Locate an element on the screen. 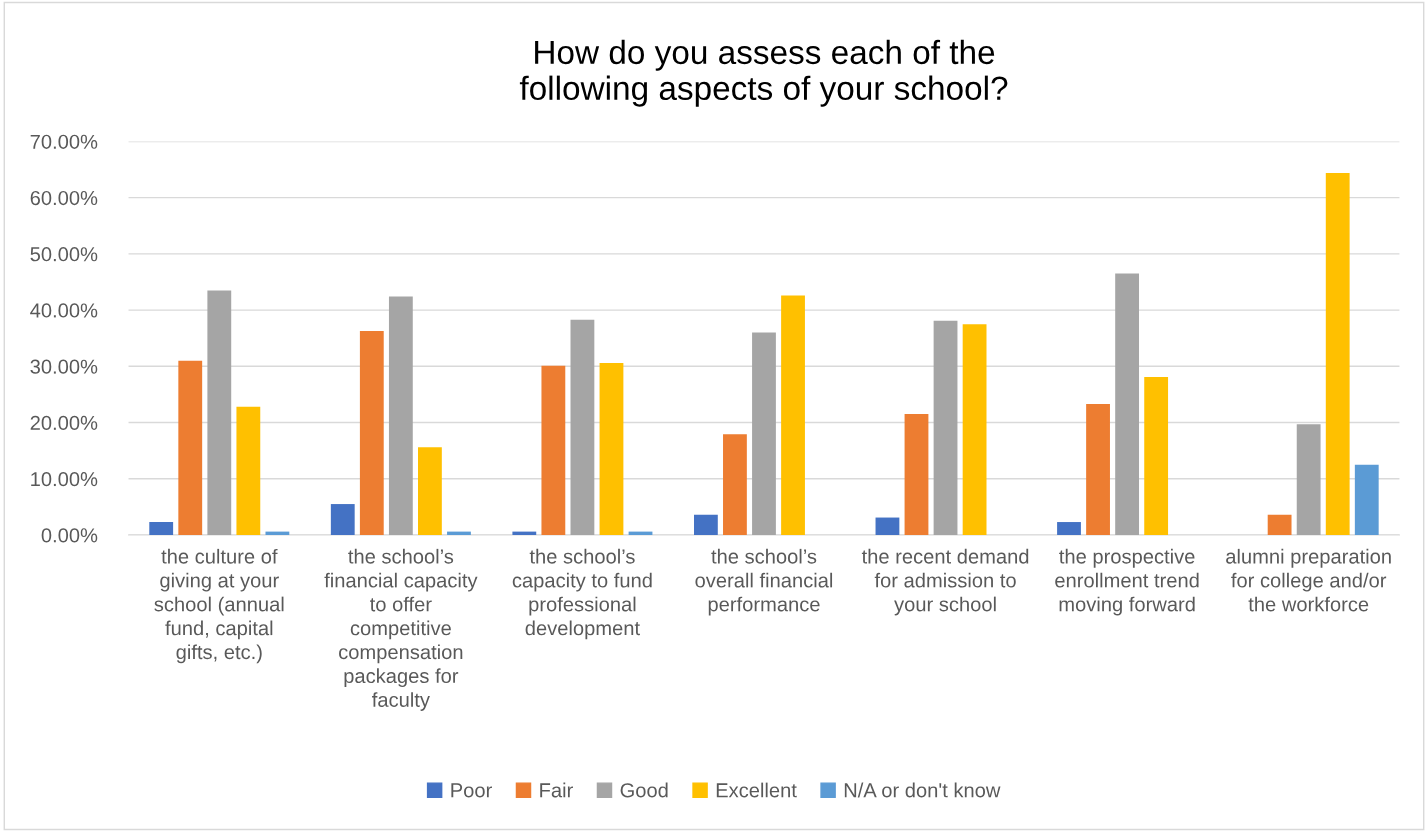  legend-label: Good is located at coordinates (644, 790).